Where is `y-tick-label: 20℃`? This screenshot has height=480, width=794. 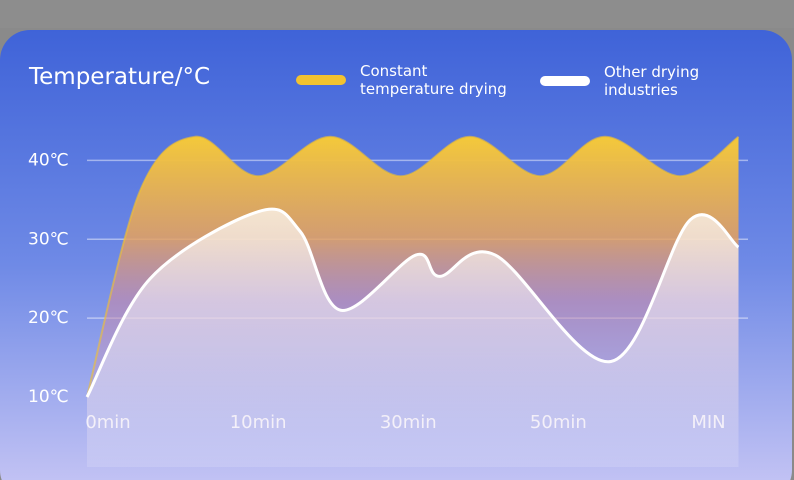
y-tick-label: 20℃ is located at coordinates (48, 318).